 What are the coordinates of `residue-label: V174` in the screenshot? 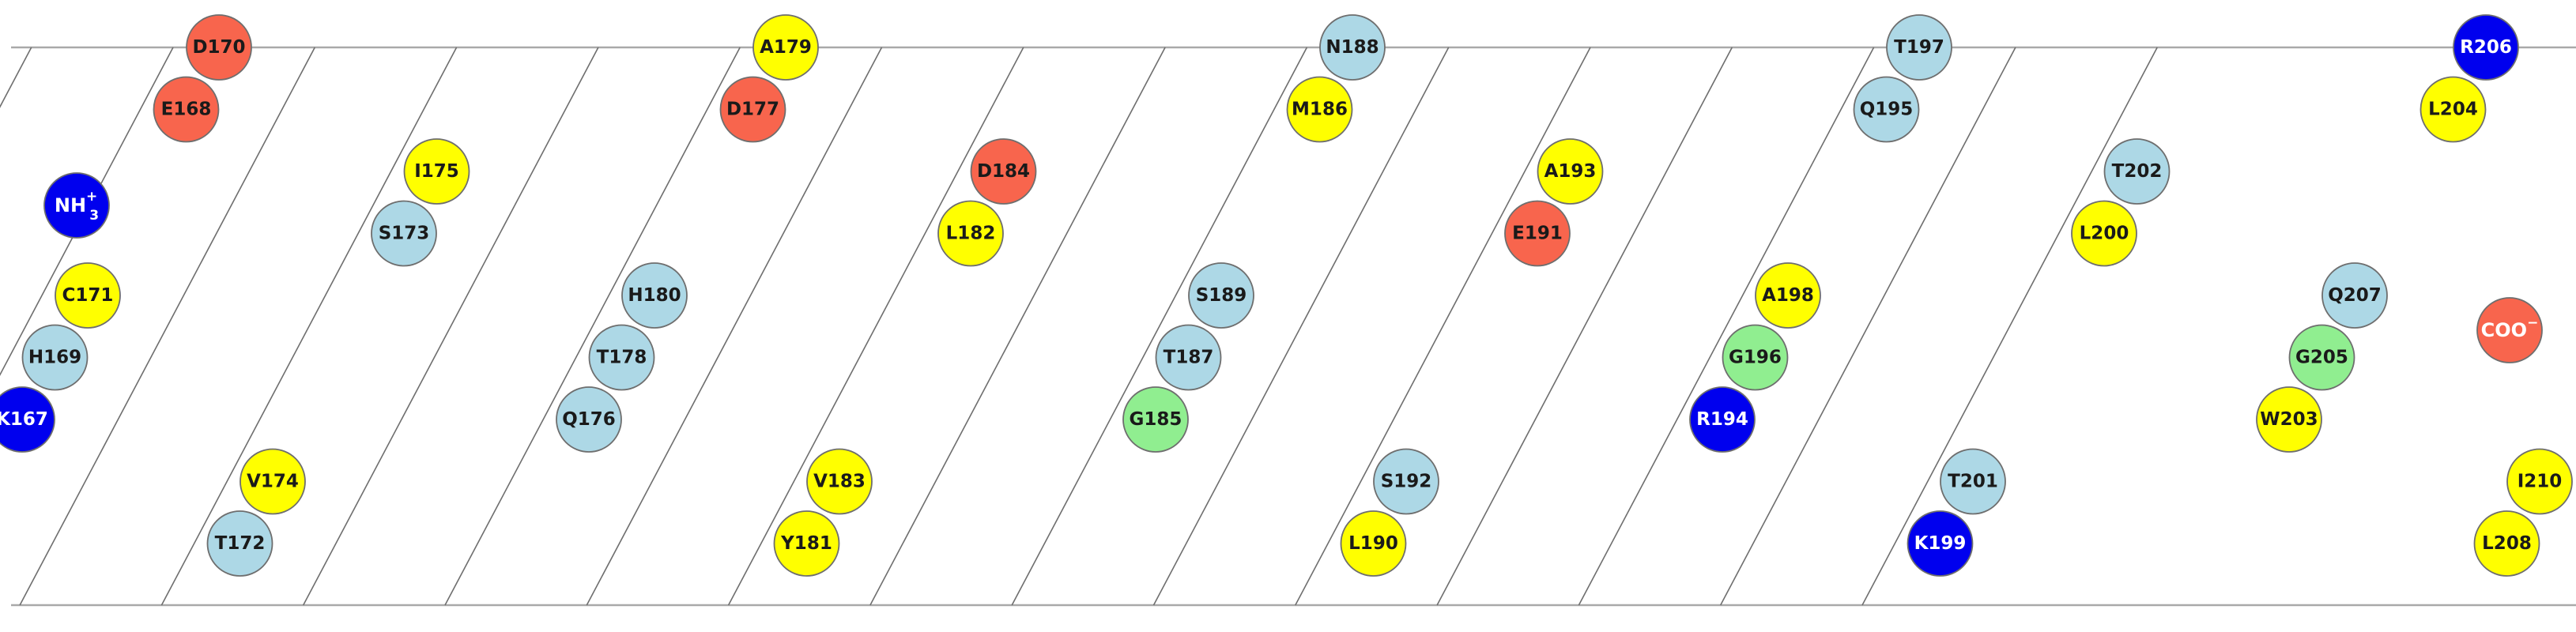 It's located at (273, 482).